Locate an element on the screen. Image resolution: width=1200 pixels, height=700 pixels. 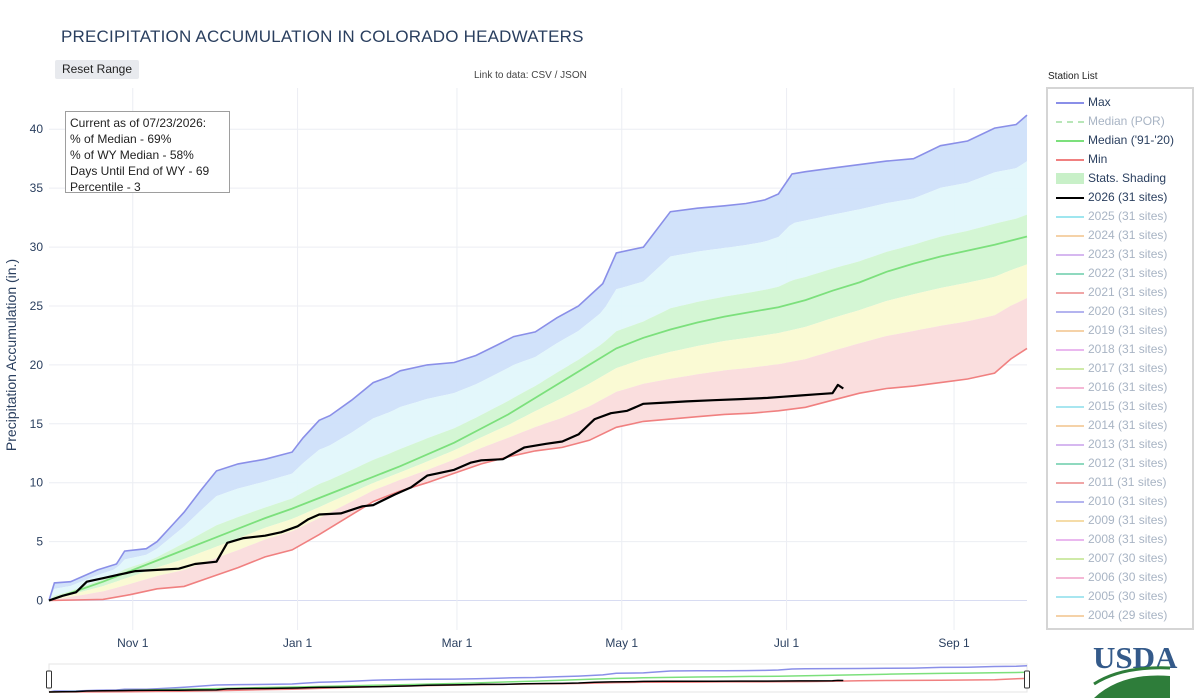
legend-item: 2006 (30 sites) is located at coordinates (1121, 577).